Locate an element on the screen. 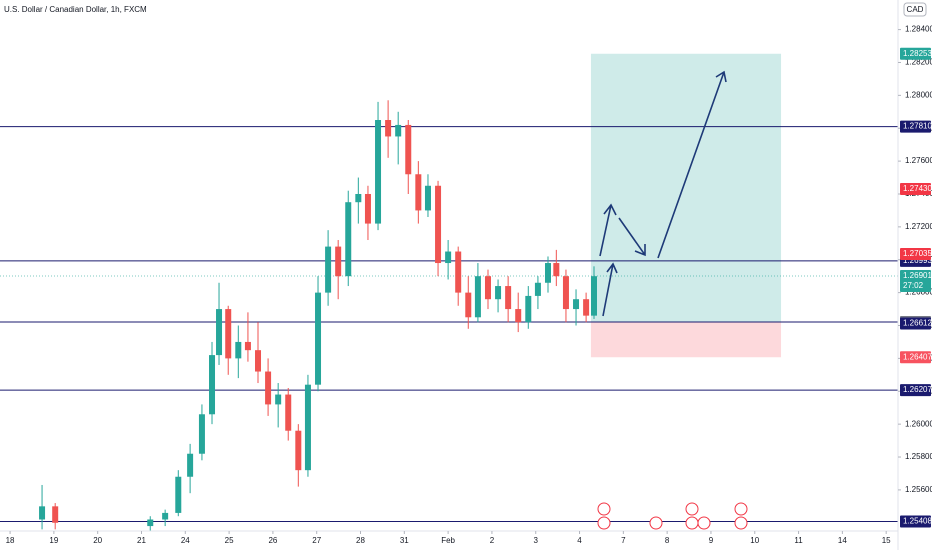 The image size is (932, 550). price-label: 1.26901 is located at coordinates (917, 275).